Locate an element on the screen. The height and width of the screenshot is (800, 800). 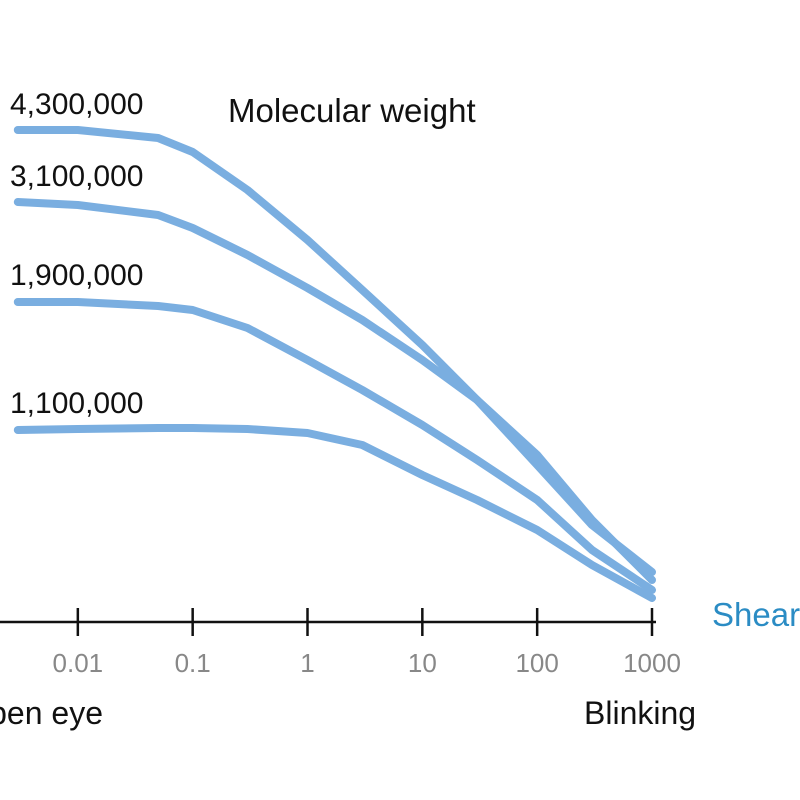
x-tick-label: 10 is located at coordinates (422, 663).